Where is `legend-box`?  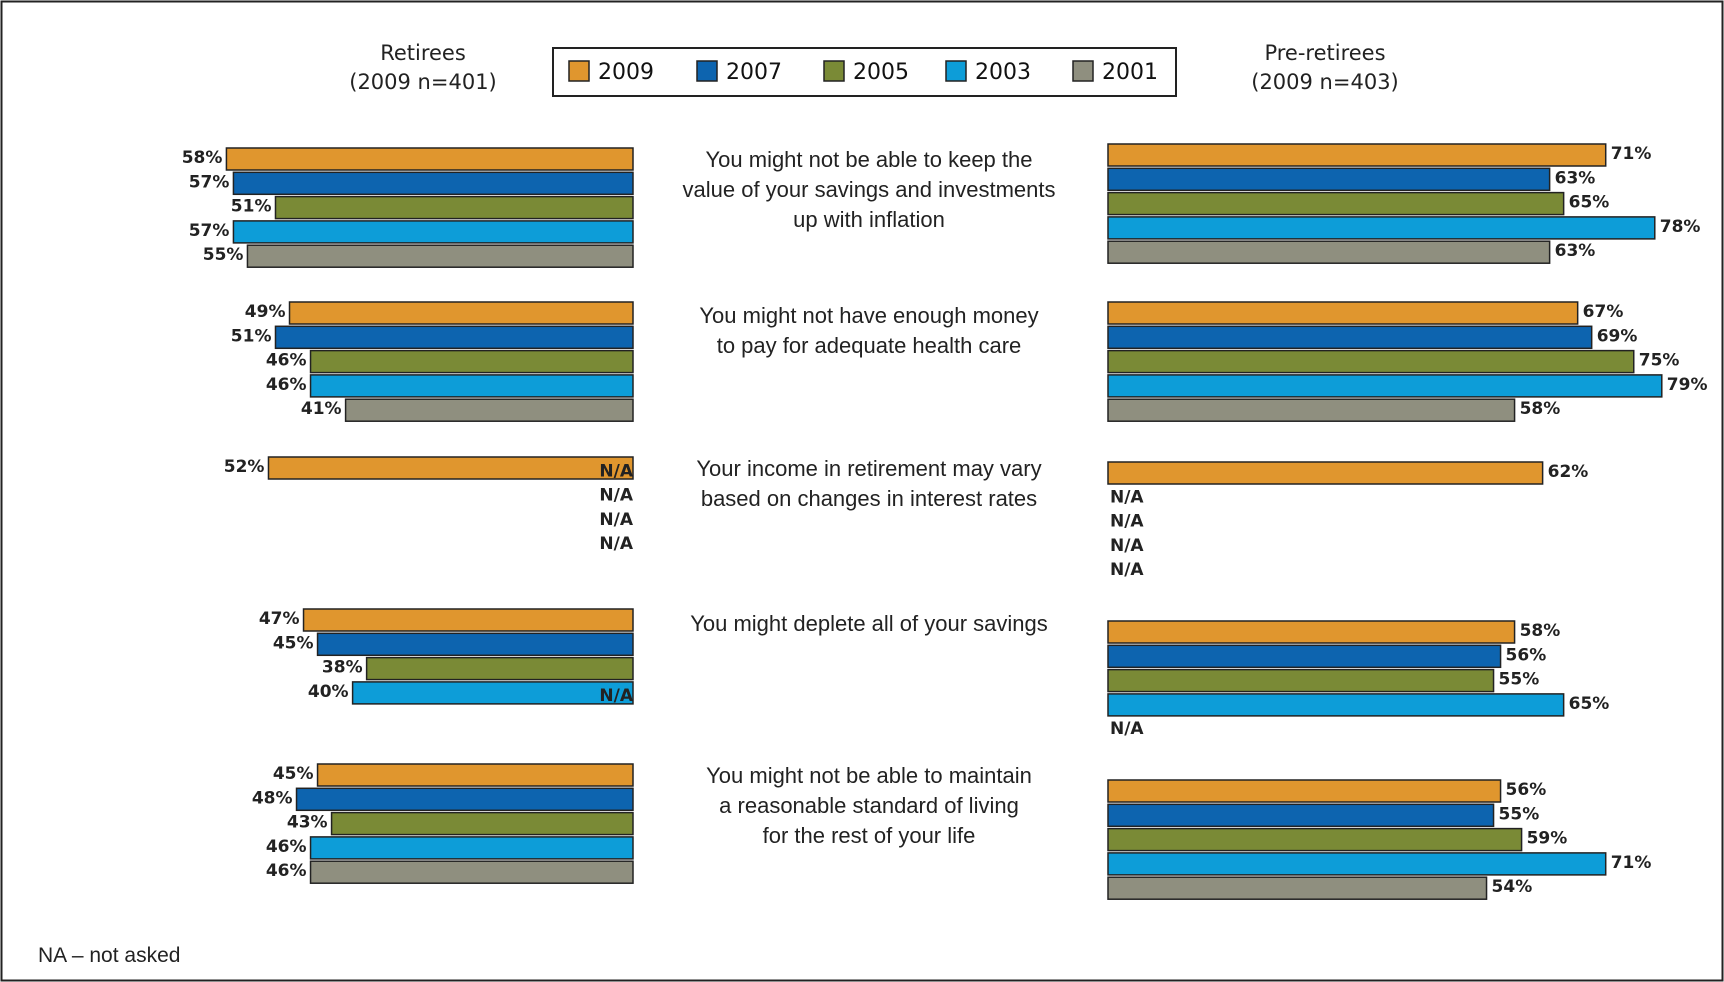 legend-box is located at coordinates (864, 72).